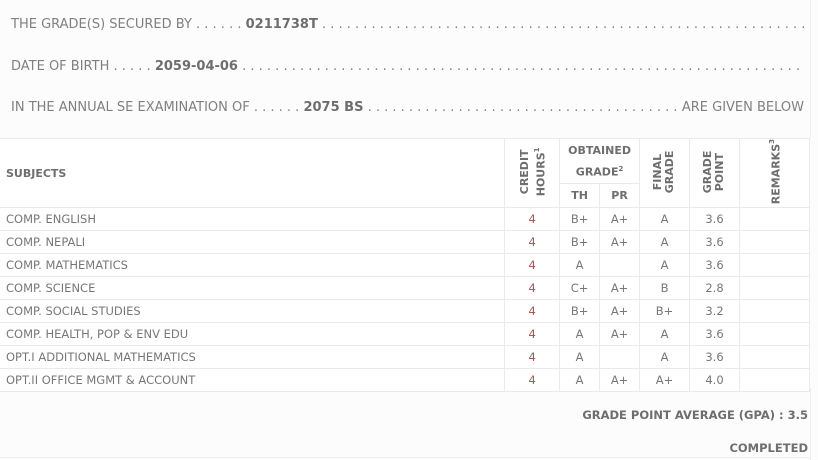 This screenshot has height=460, width=818. What do you see at coordinates (665, 288) in the screenshot?
I see `final-grade-cell: B` at bounding box center [665, 288].